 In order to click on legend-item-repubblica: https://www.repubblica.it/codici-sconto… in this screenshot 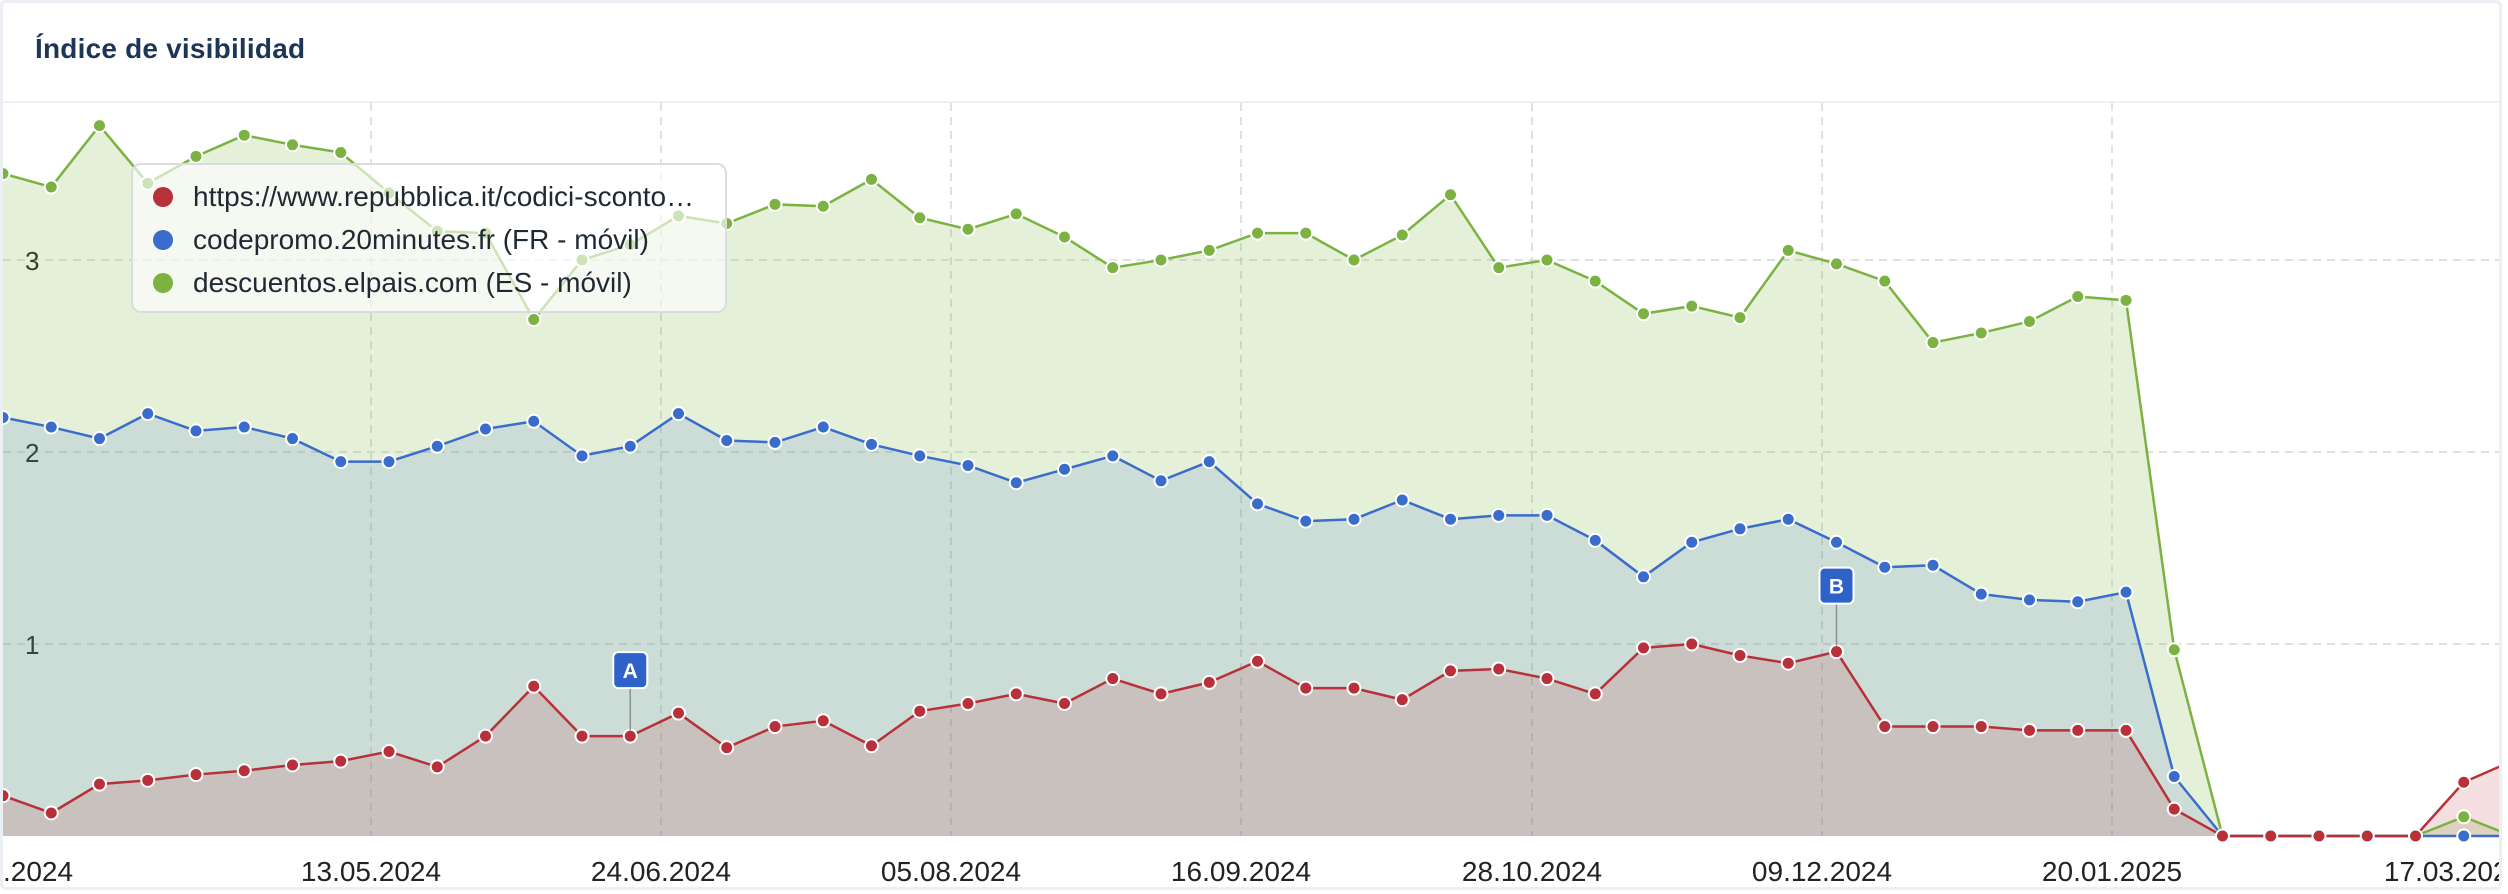, I will do `click(423, 197)`.